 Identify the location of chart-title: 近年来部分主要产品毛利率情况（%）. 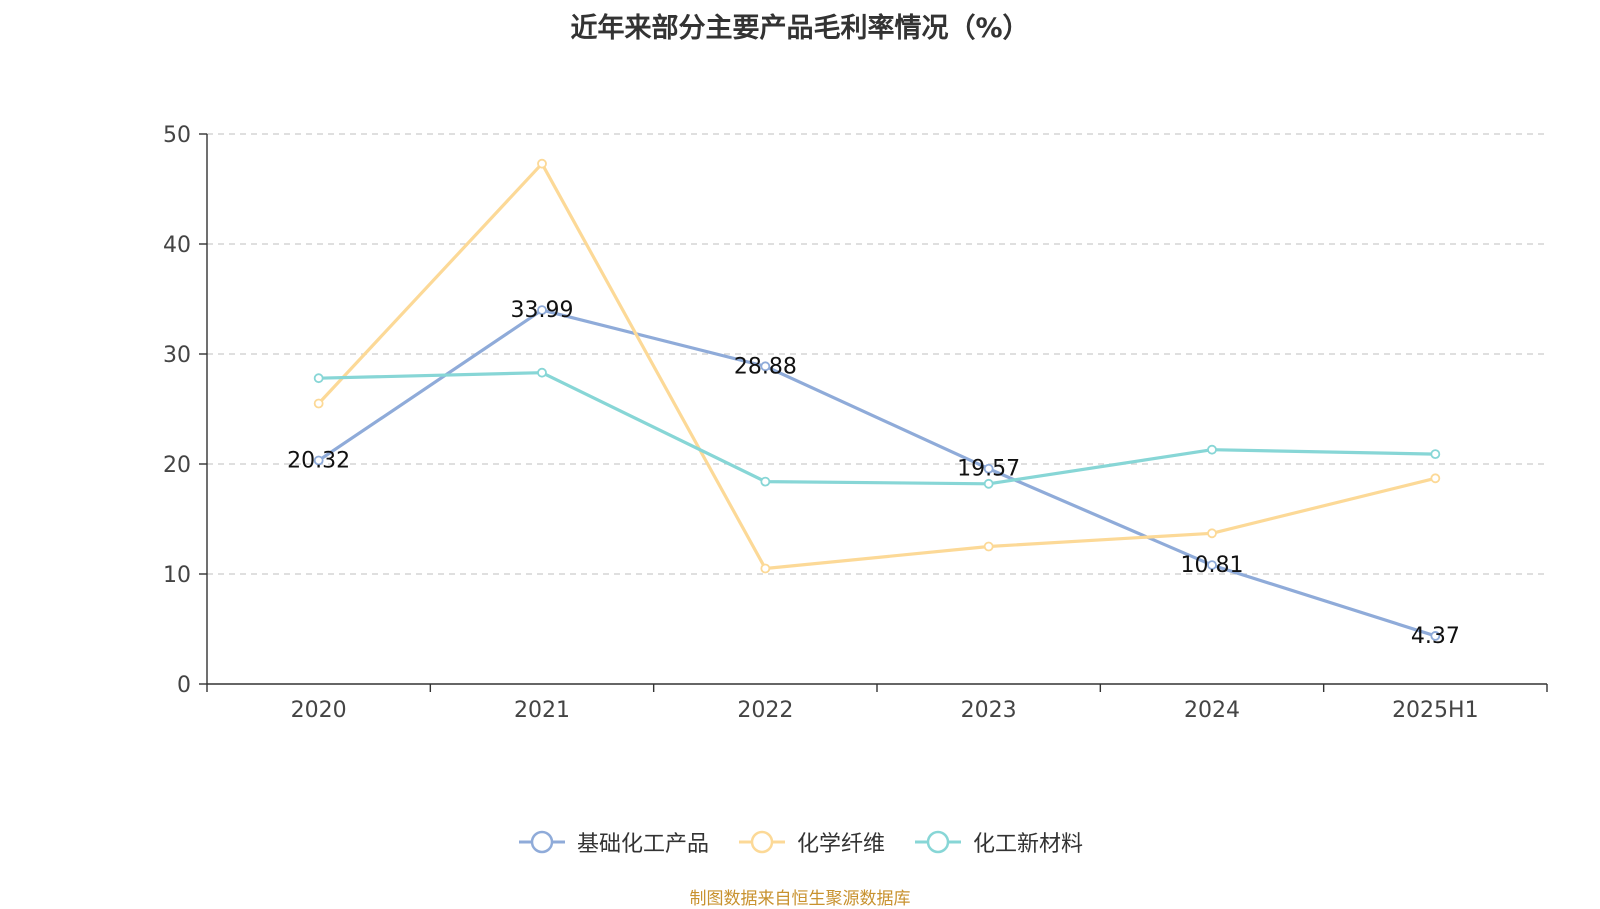
(800, 28).